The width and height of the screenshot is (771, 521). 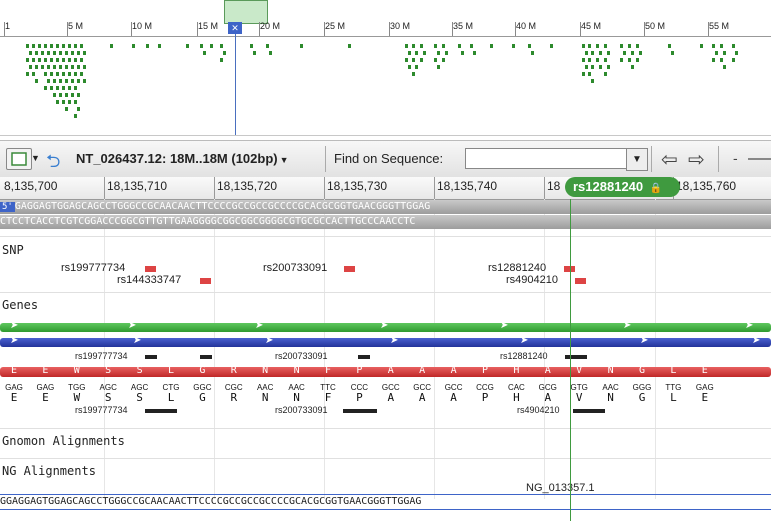 What do you see at coordinates (108, 387) in the screenshot?
I see `codon: AGC` at bounding box center [108, 387].